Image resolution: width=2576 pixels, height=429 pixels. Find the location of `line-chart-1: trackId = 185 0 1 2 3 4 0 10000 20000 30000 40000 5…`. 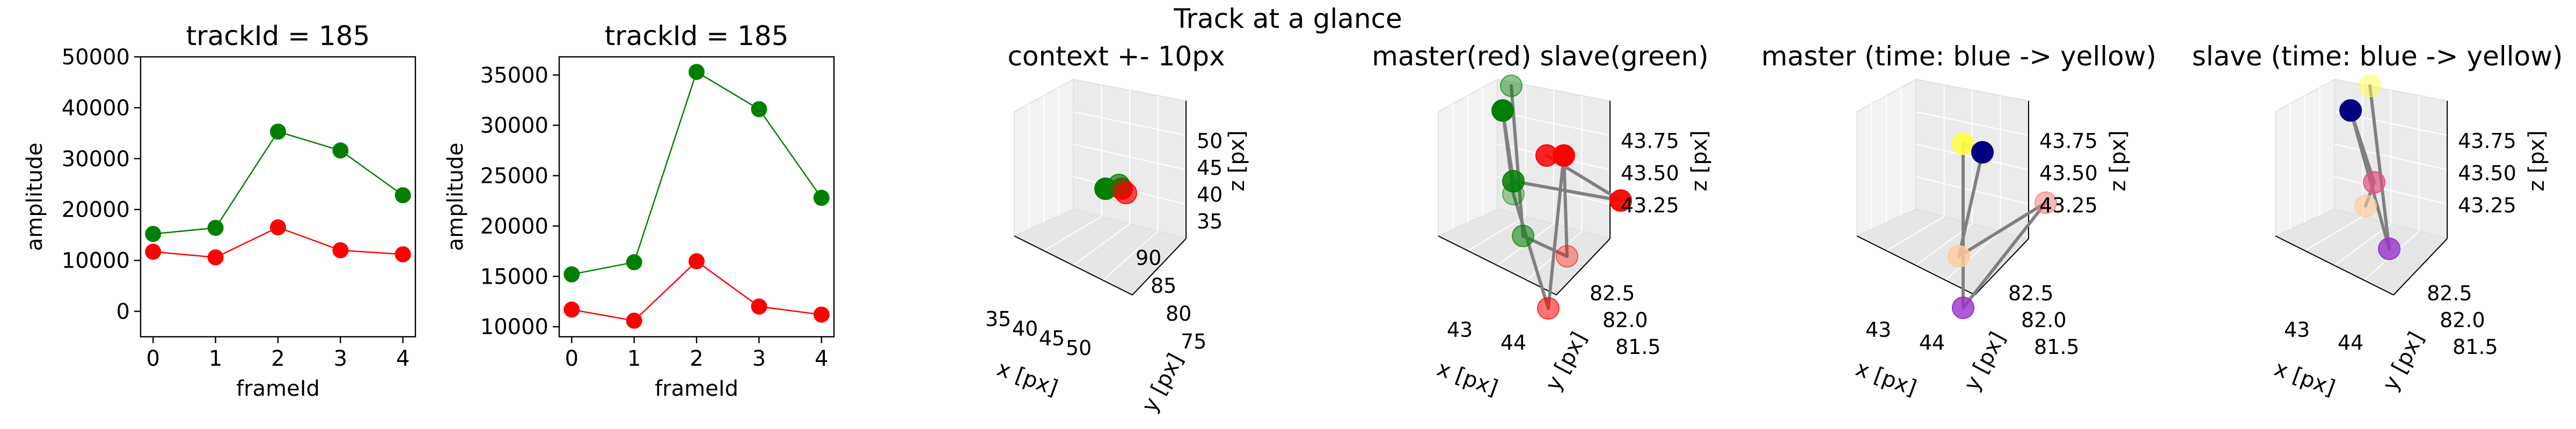

line-chart-1: trackId = 185 0 1 2 3 4 0 10000 20000 30000 40000 5… is located at coordinates (219, 210).